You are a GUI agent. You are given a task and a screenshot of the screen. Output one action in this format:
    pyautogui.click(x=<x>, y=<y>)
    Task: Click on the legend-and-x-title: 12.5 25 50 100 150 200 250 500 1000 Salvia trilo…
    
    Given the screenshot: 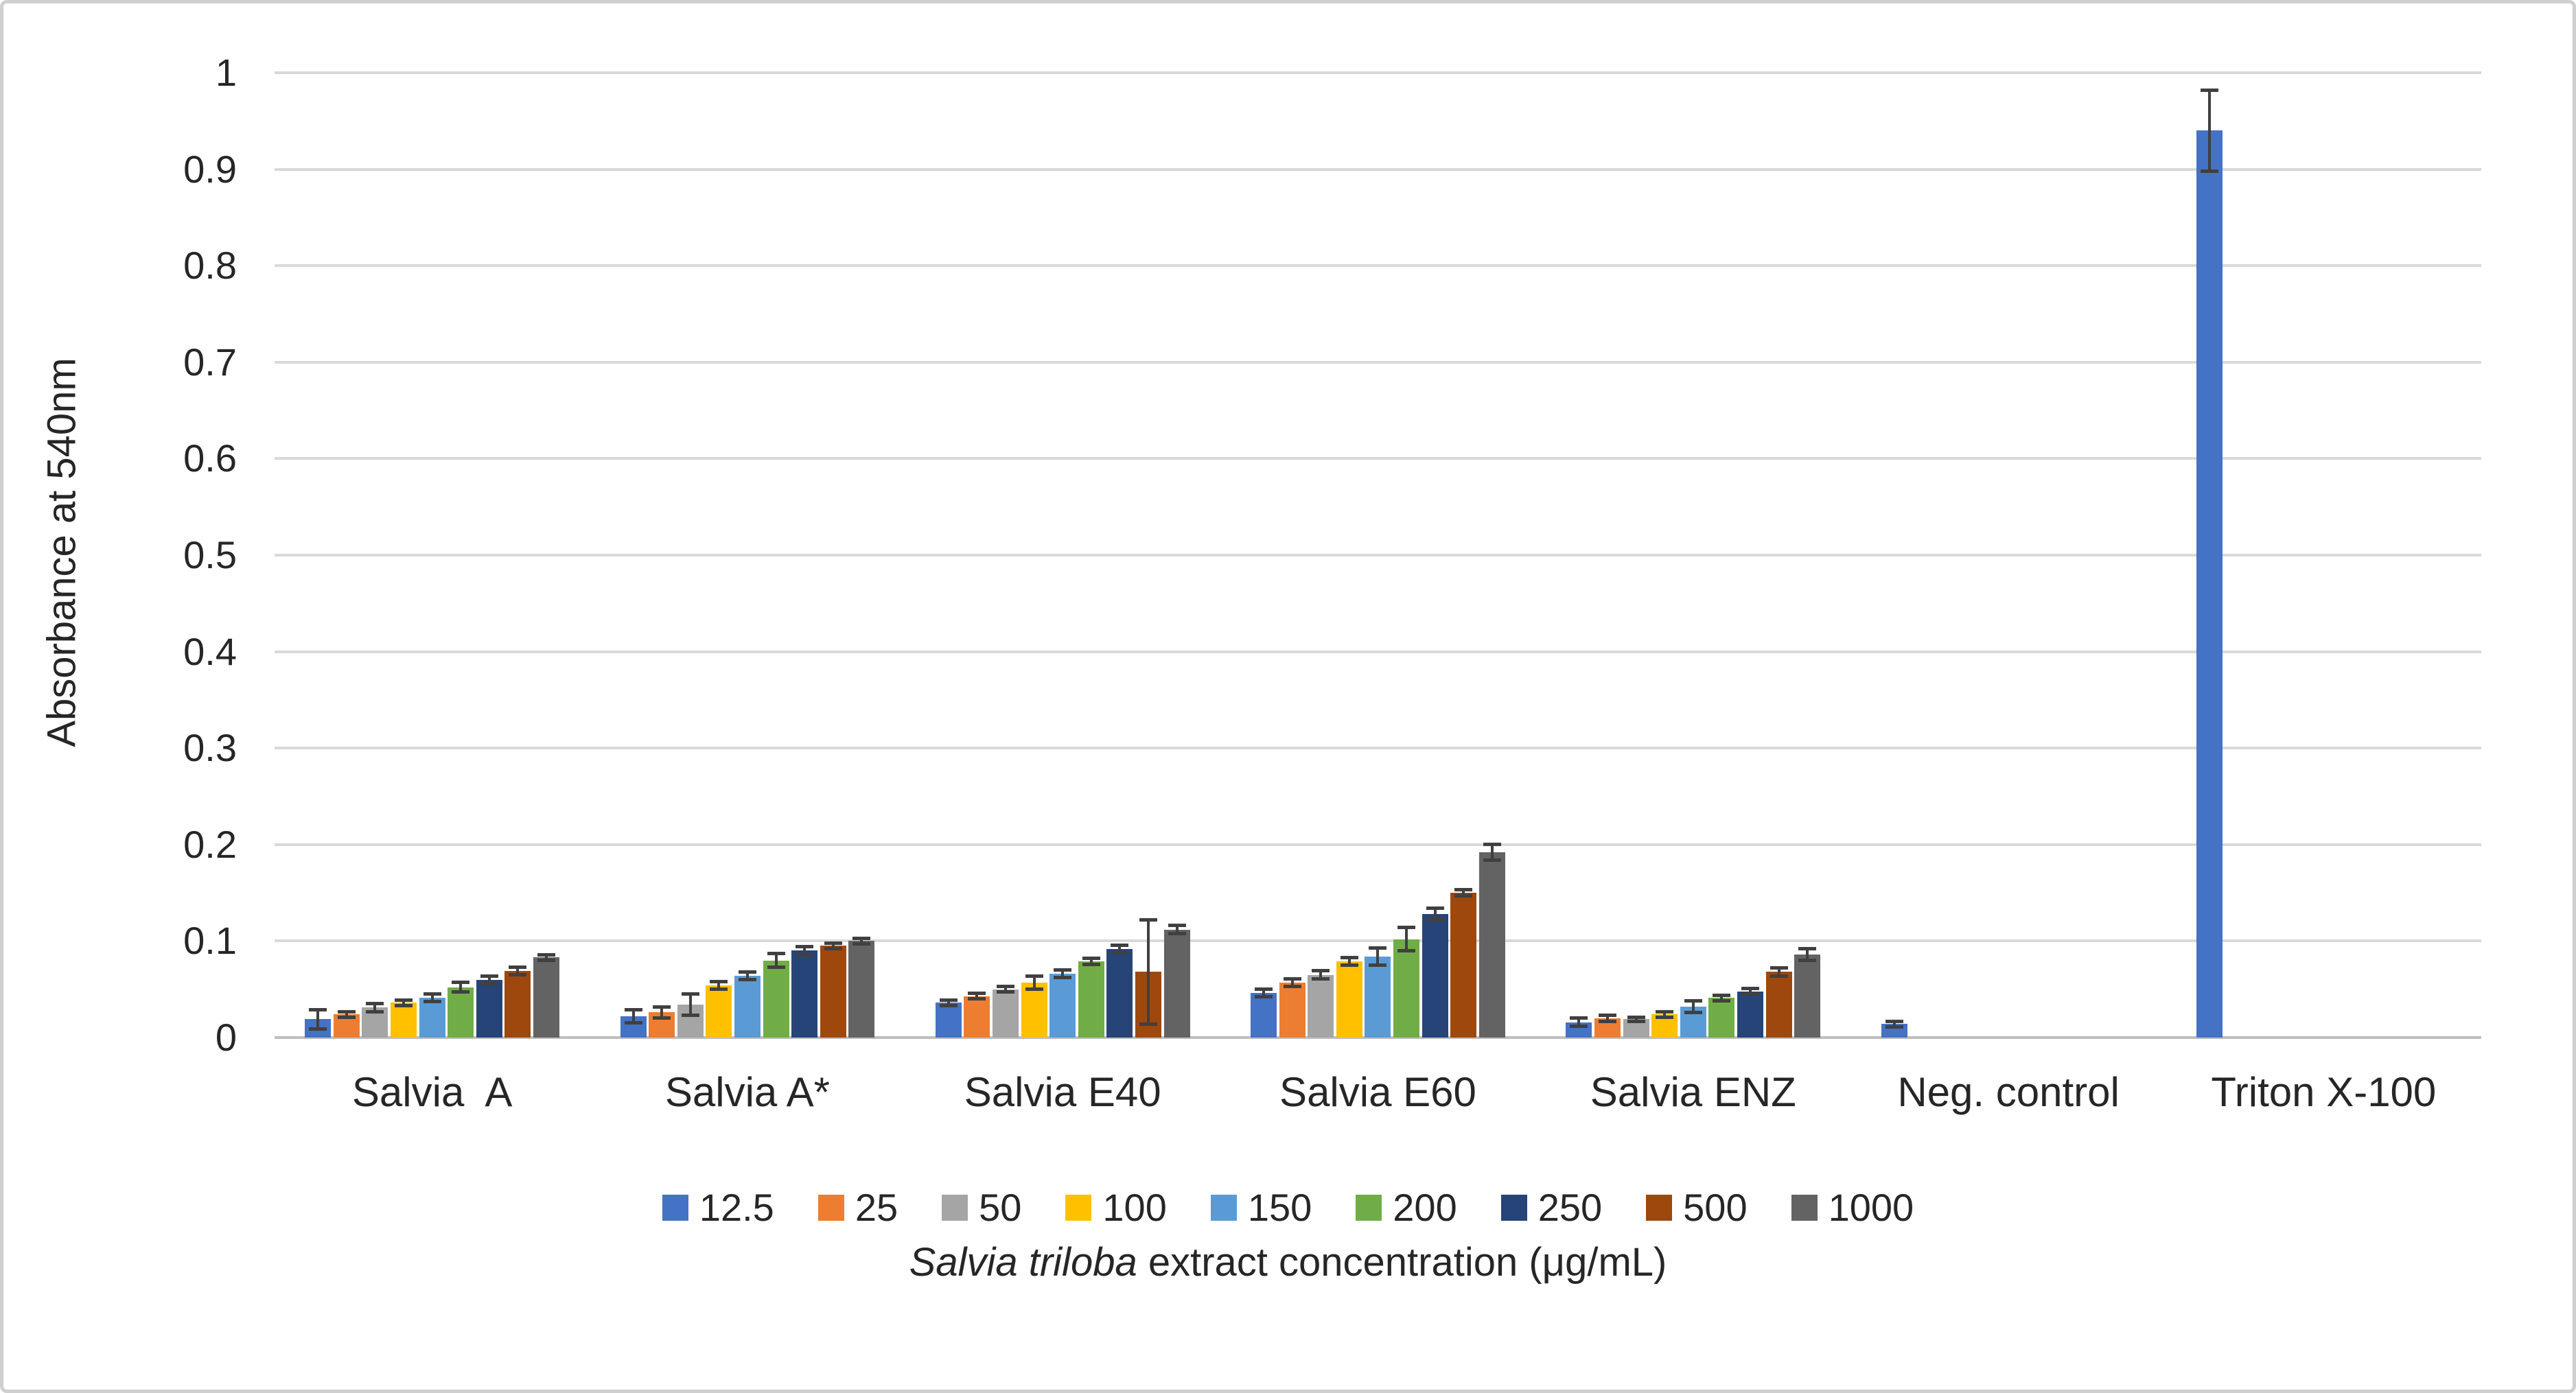 What is the action you would take?
    pyautogui.click(x=1288, y=1235)
    